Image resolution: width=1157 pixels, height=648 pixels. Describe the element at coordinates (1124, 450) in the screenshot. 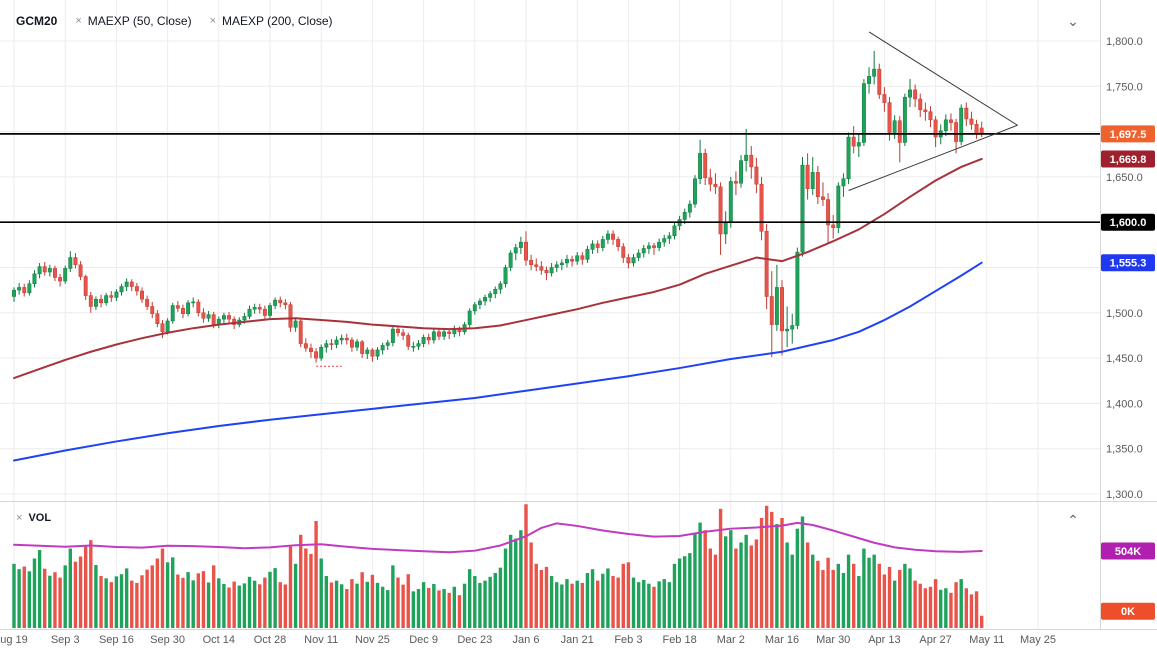

I see `price-tick-label: 1,350.0` at that location.